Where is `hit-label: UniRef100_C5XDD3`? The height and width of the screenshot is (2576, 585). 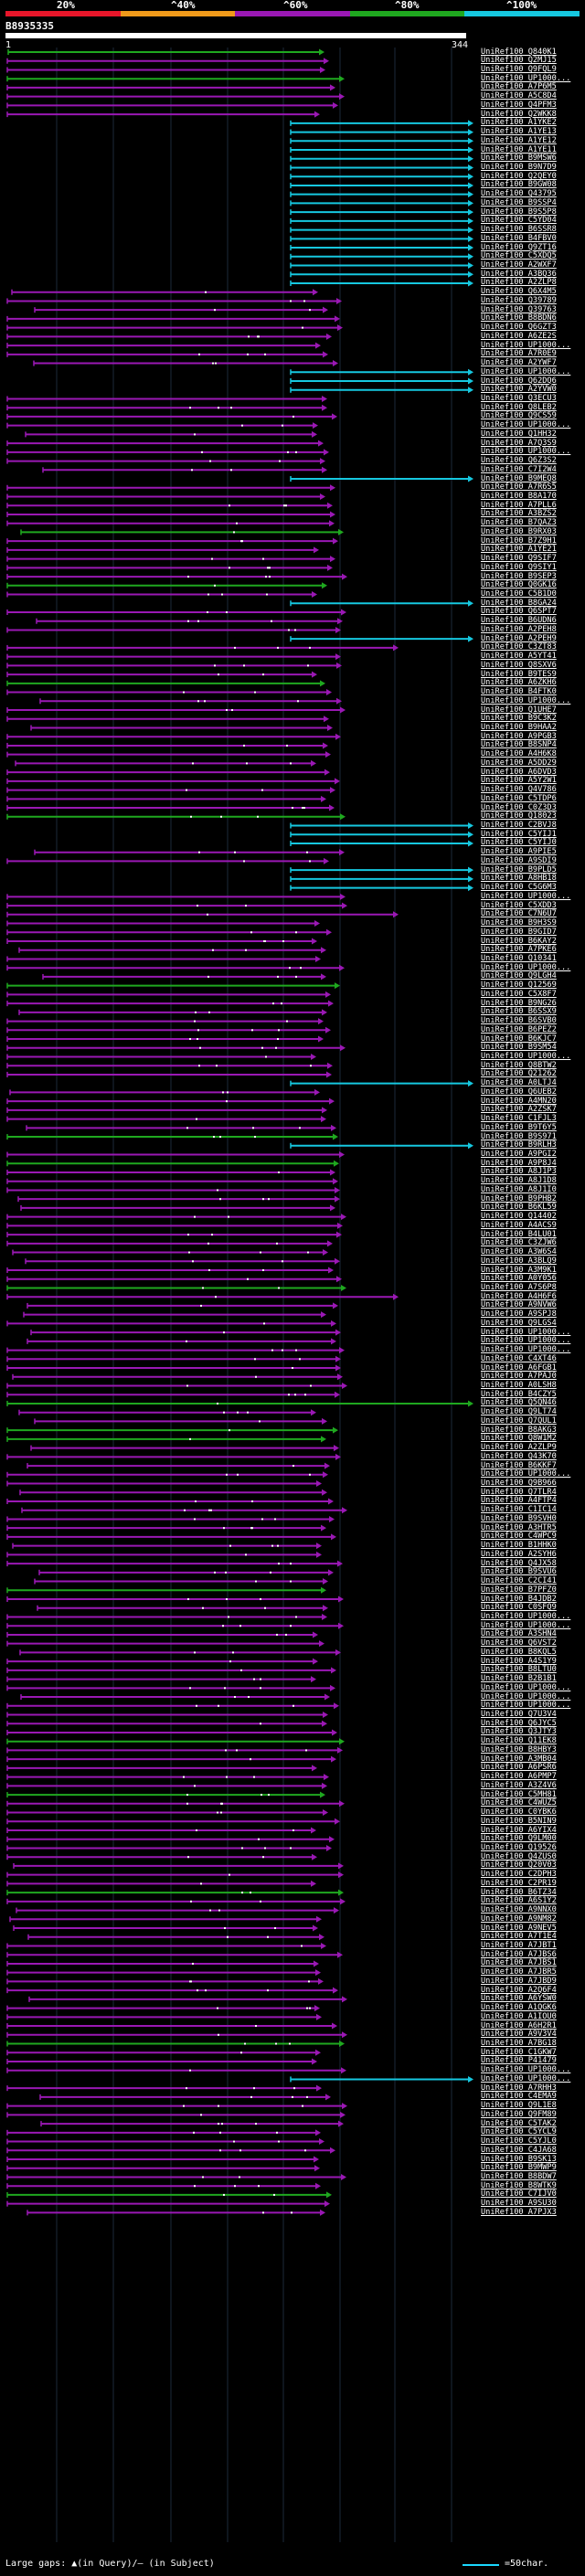
hit-label: UniRef100_C5XDD3 is located at coordinates (519, 905).